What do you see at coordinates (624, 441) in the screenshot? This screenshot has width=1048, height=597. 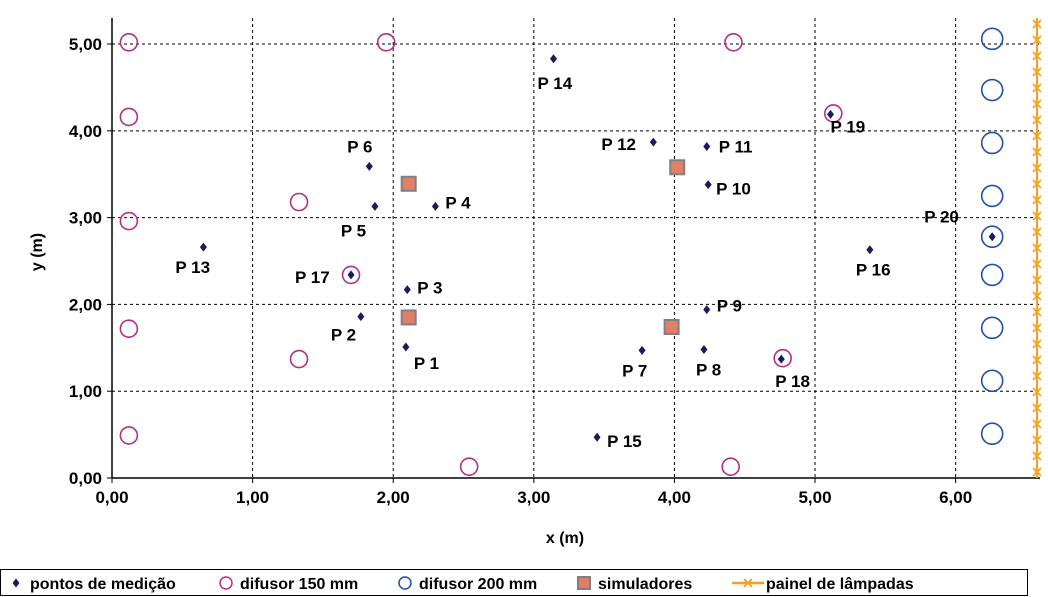 I see `point-label: P 15` at bounding box center [624, 441].